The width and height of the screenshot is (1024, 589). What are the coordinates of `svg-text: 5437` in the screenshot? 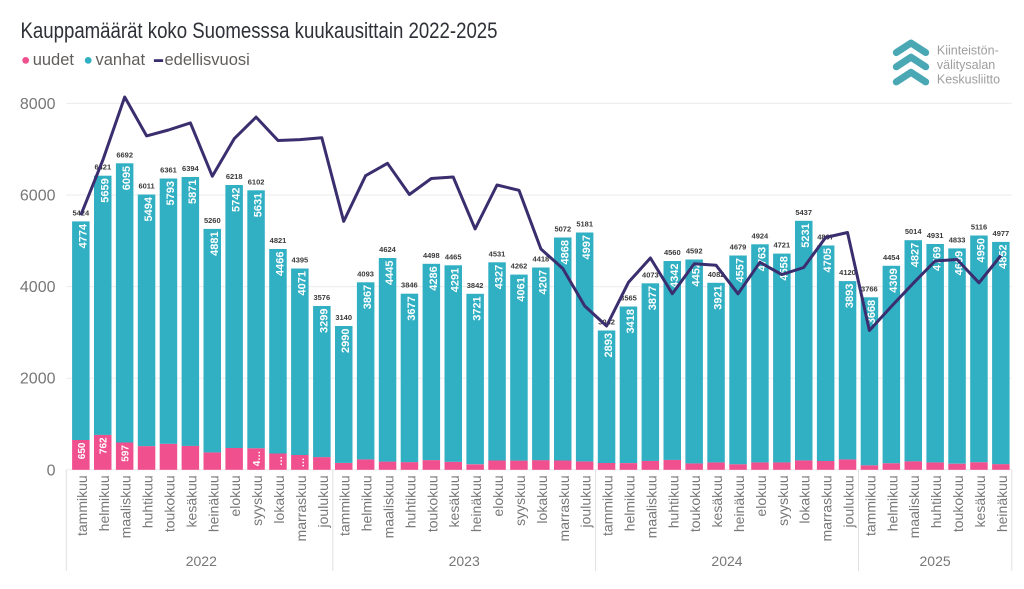 It's located at (803, 212).